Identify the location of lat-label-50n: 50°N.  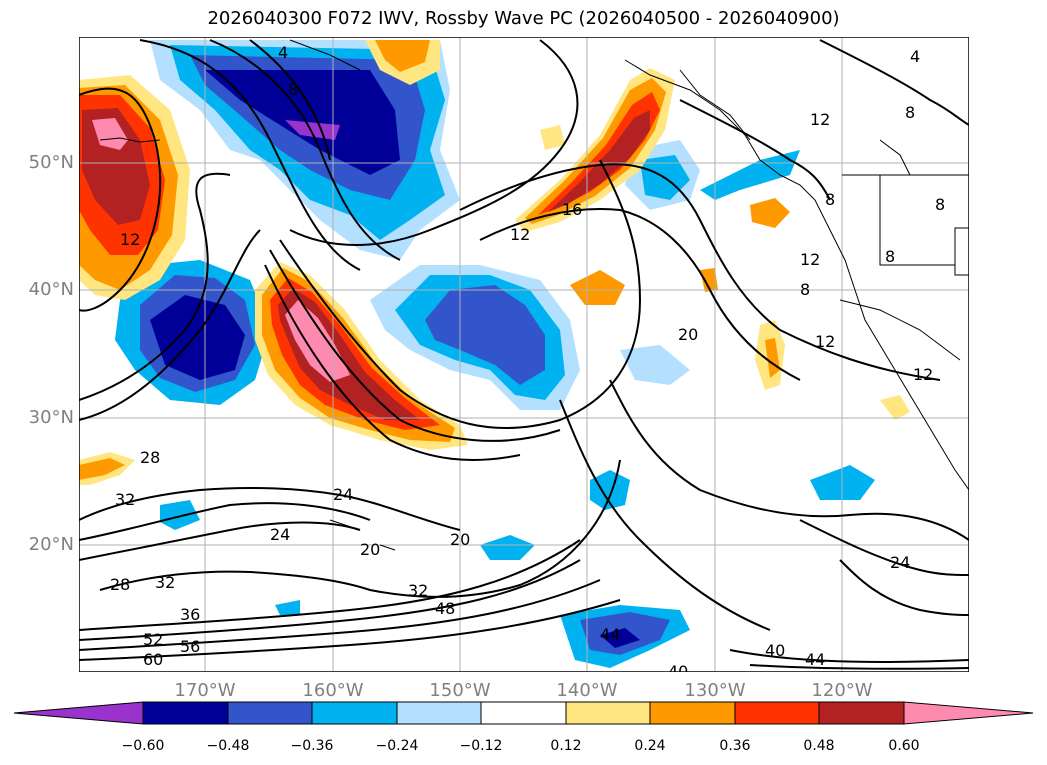
(51, 162).